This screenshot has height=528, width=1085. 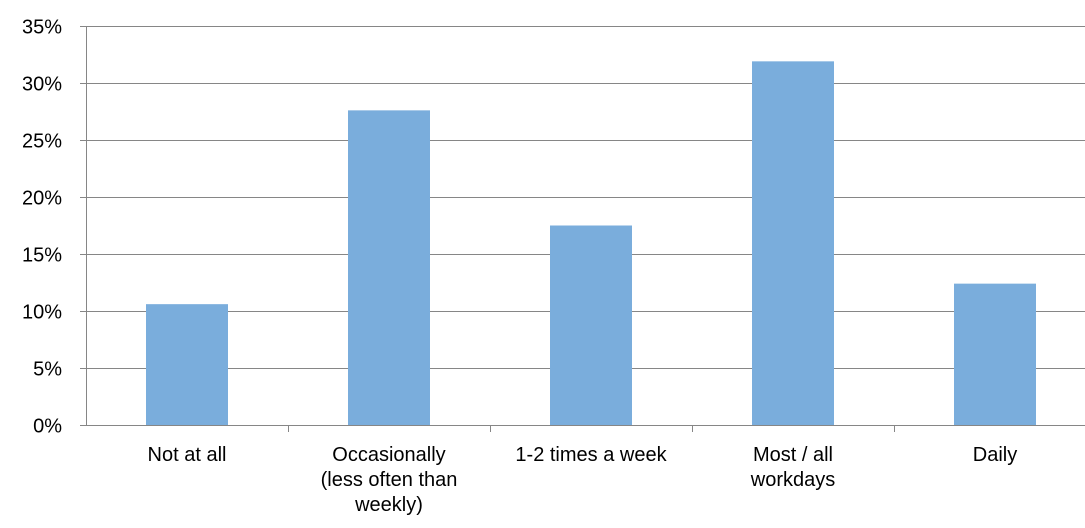 What do you see at coordinates (792, 480) in the screenshot?
I see `x-tick-label: workdays` at bounding box center [792, 480].